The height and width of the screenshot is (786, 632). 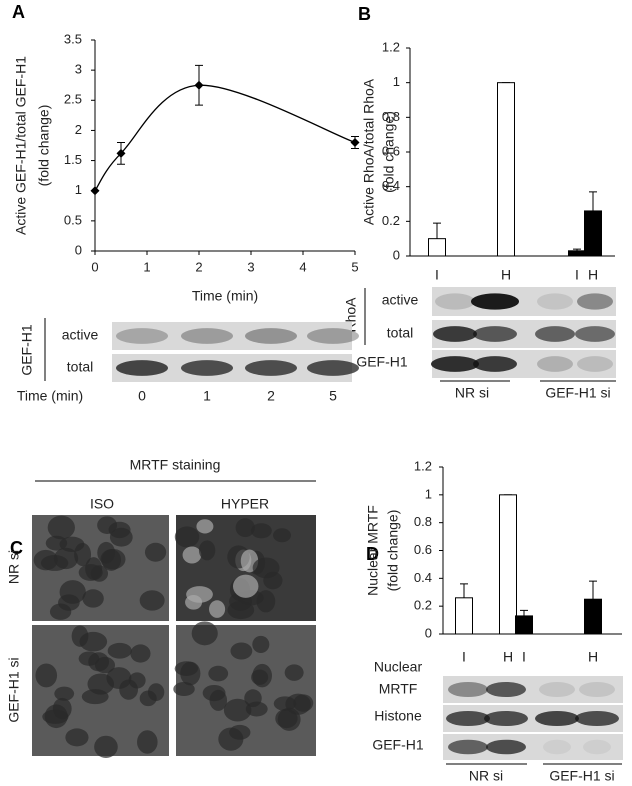 I want to click on y-tick-label: 0.8, so click(x=391, y=116).